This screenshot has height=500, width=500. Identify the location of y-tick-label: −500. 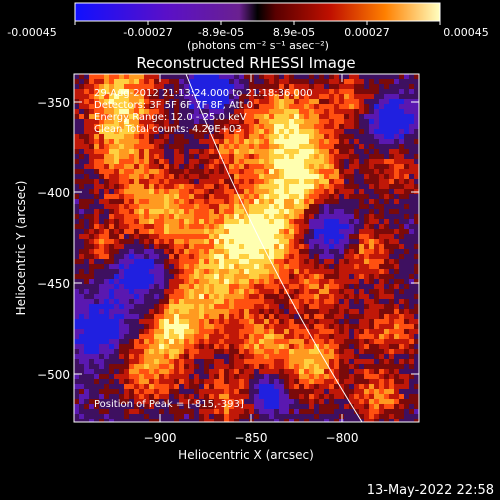
(53, 375).